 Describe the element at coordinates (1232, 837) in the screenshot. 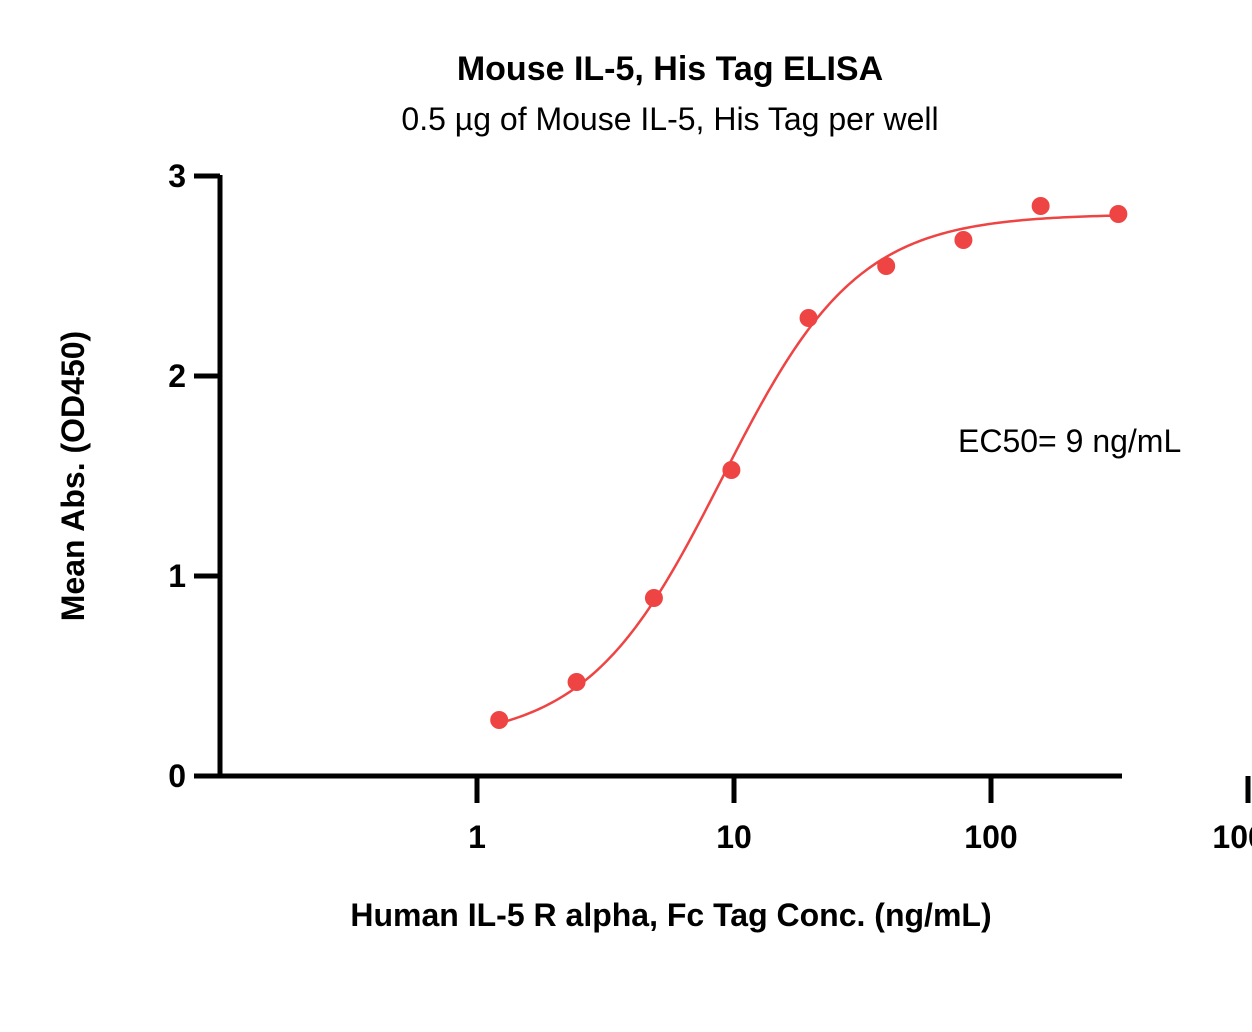

I see `x-tick-label: 1000` at that location.